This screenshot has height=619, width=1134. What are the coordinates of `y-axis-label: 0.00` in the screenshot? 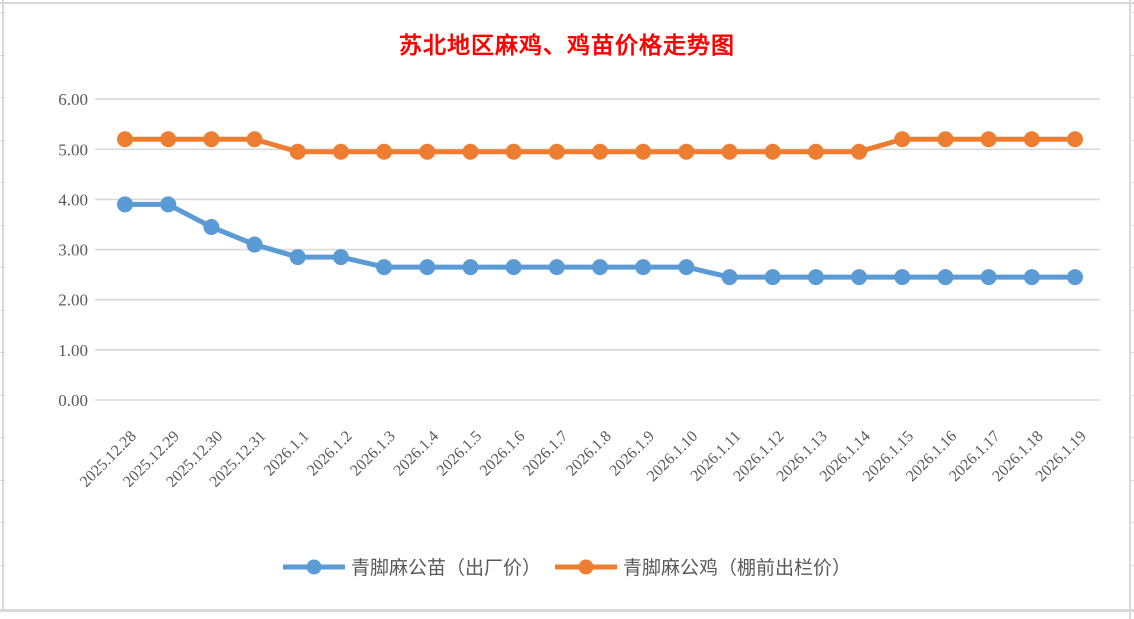 It's located at (73, 400).